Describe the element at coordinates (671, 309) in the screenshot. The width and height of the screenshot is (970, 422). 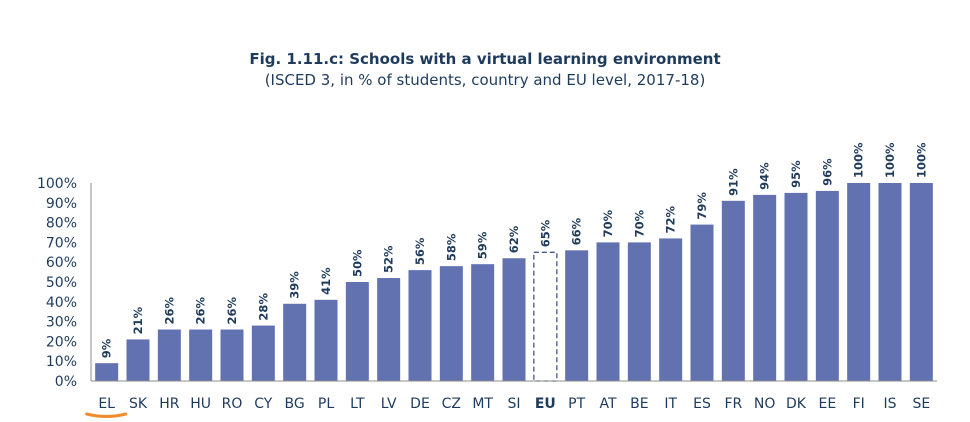
I see `bar-it` at that location.